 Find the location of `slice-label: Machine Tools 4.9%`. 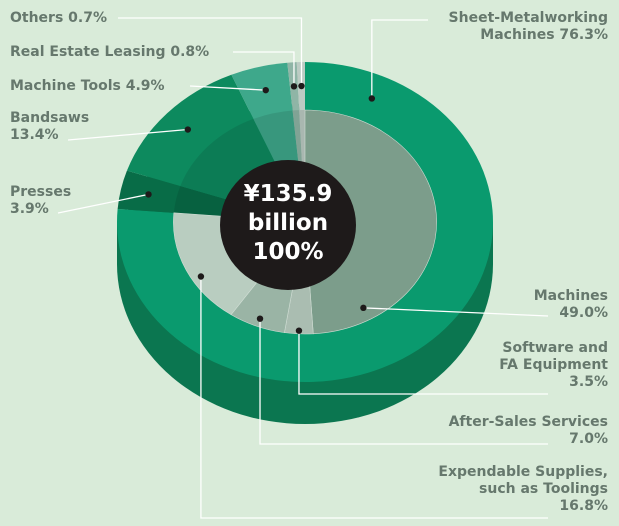

slice-label: Machine Tools 4.9% is located at coordinates (120, 86).